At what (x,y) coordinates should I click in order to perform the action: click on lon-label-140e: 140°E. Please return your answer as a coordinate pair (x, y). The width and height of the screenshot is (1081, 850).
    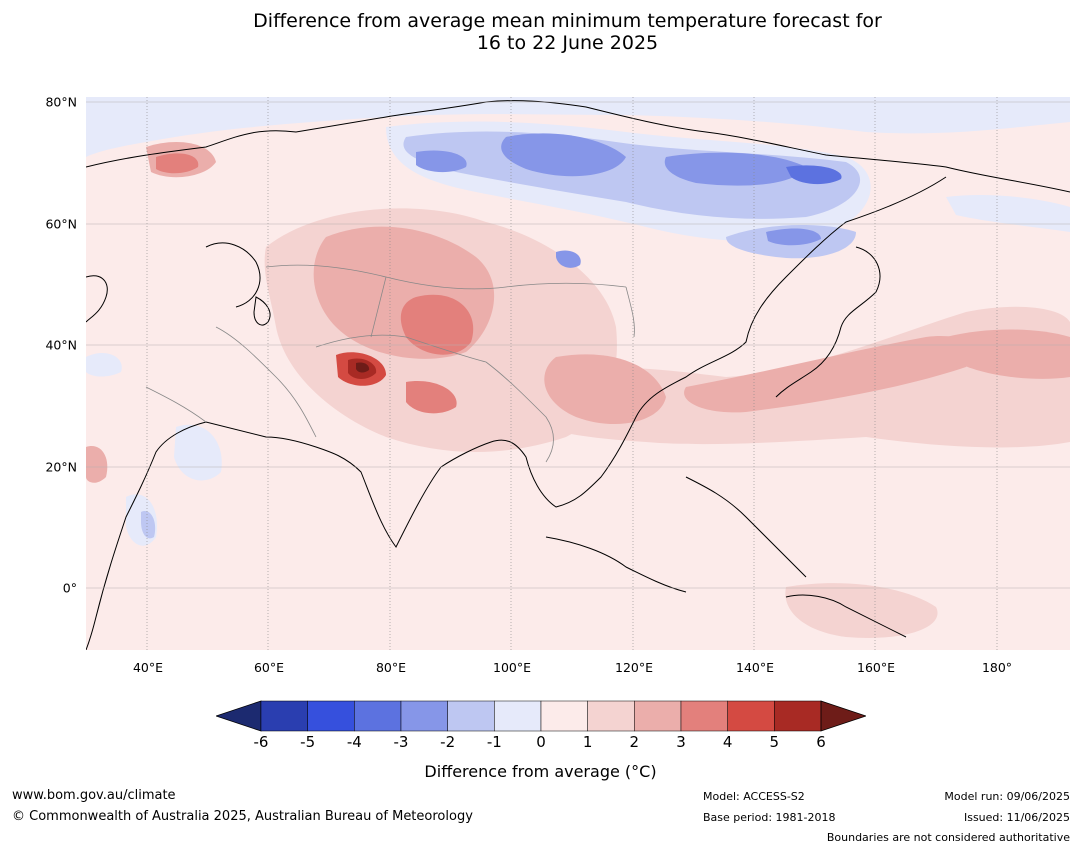
    Looking at the image, I should click on (755, 667).